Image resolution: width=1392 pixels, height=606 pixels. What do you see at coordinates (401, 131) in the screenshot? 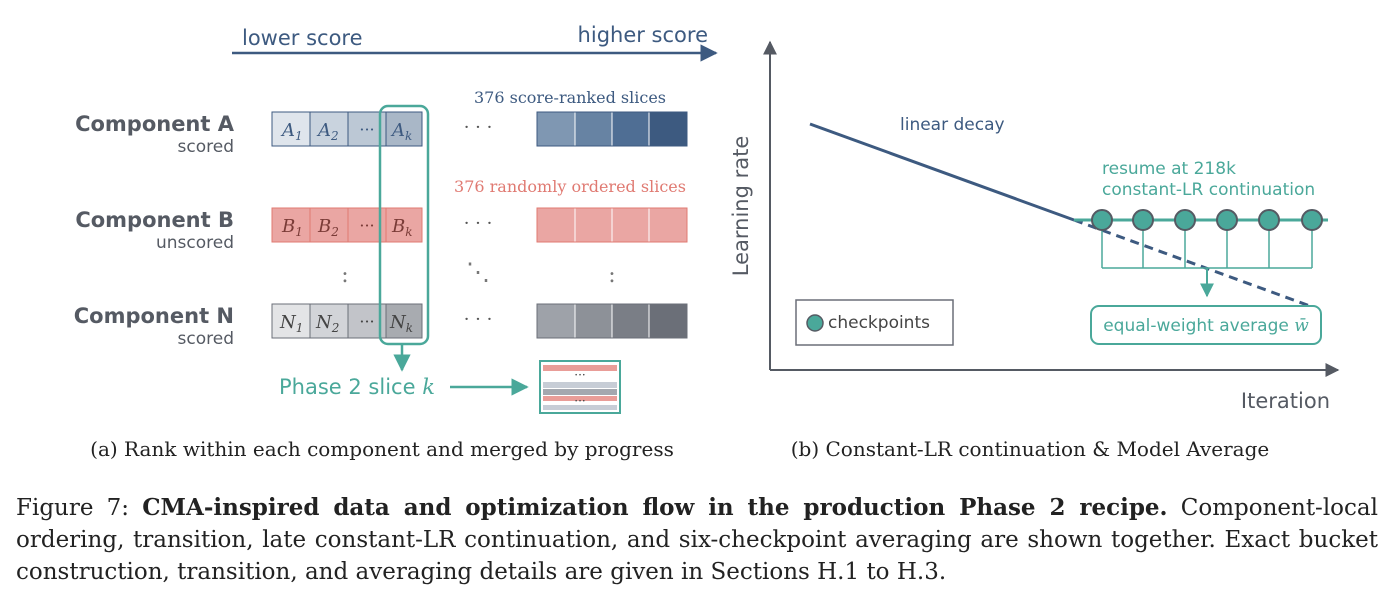
I see `cell-ak-label: Ak` at bounding box center [401, 131].